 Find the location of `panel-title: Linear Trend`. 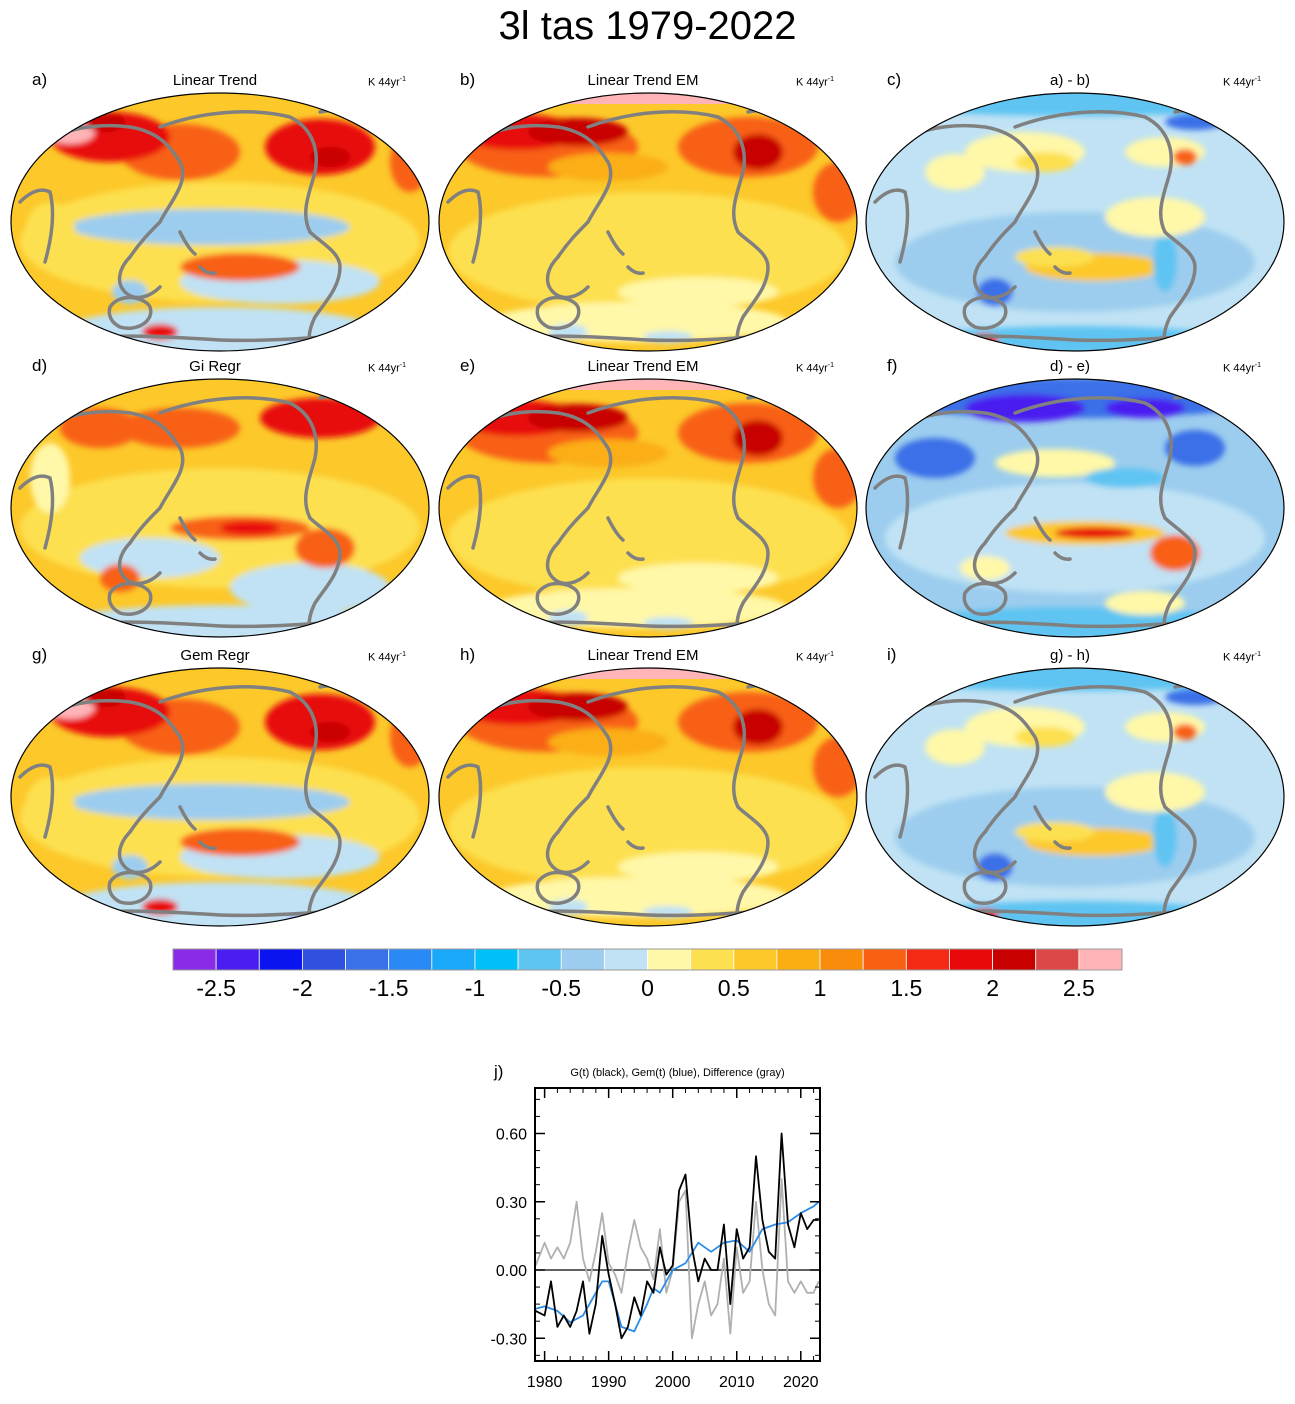

panel-title: Linear Trend is located at coordinates (215, 80).